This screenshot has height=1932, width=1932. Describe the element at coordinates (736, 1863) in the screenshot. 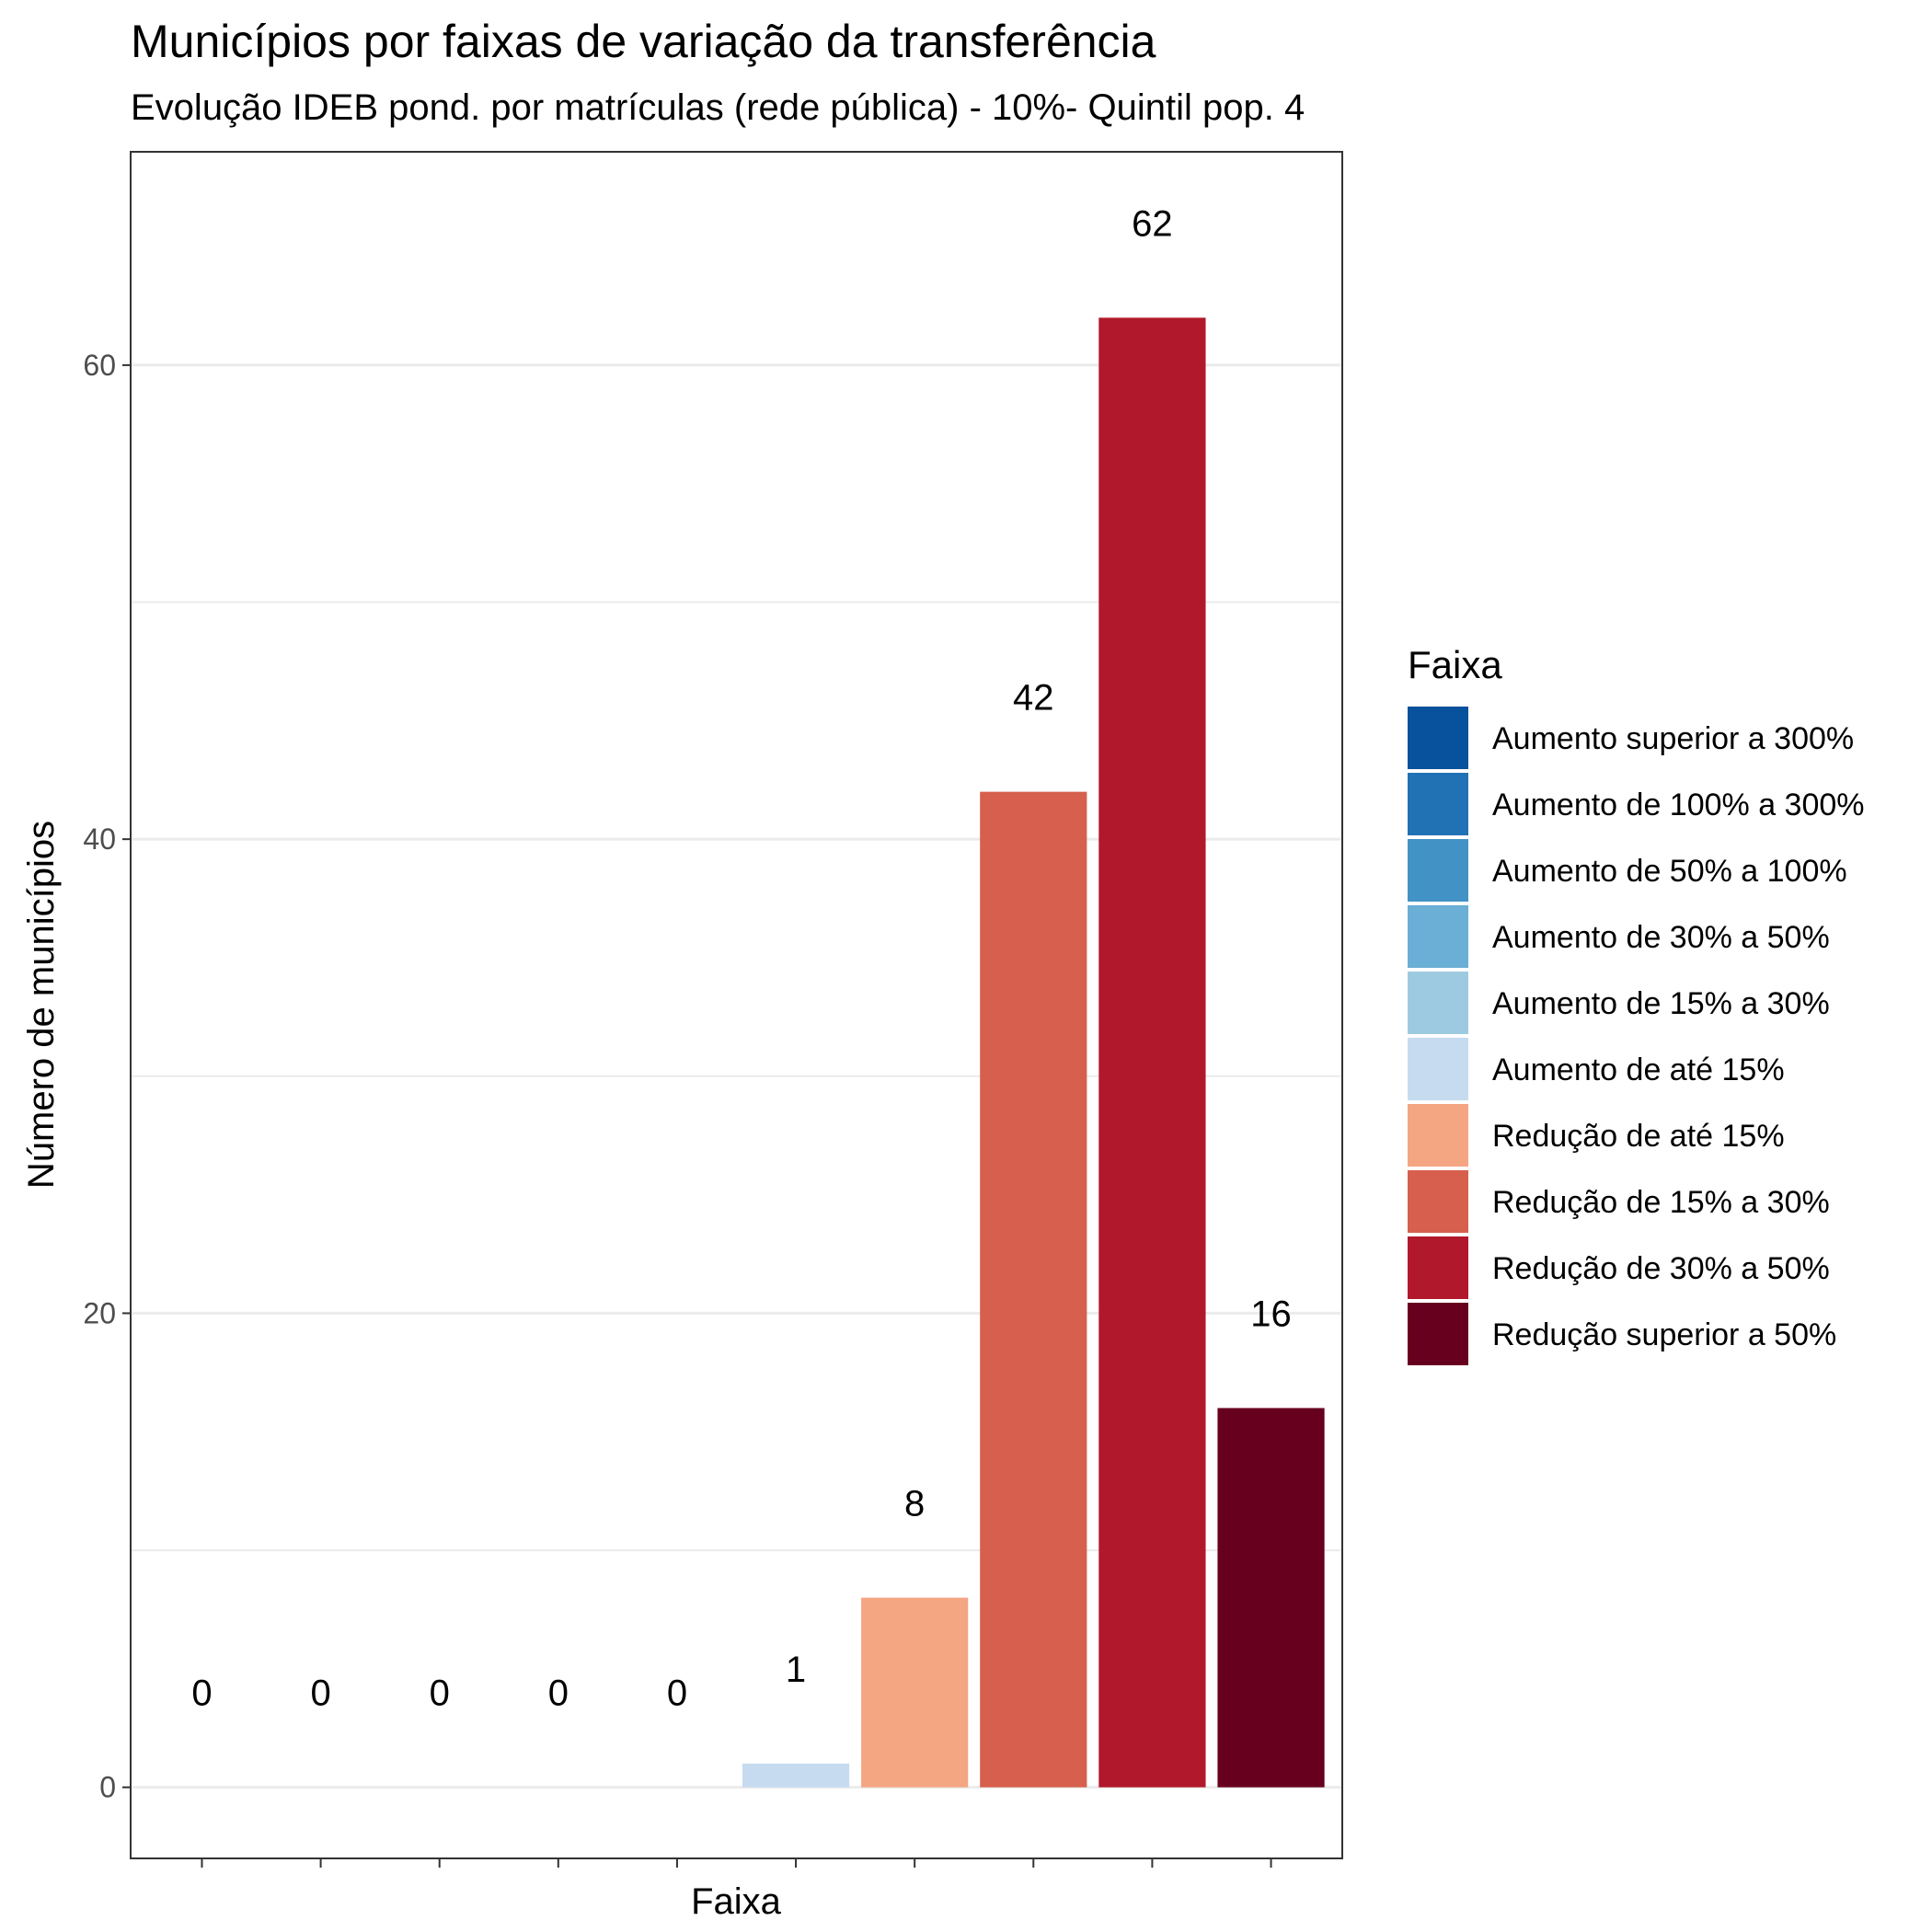

I see `x-axis-ticks` at that location.